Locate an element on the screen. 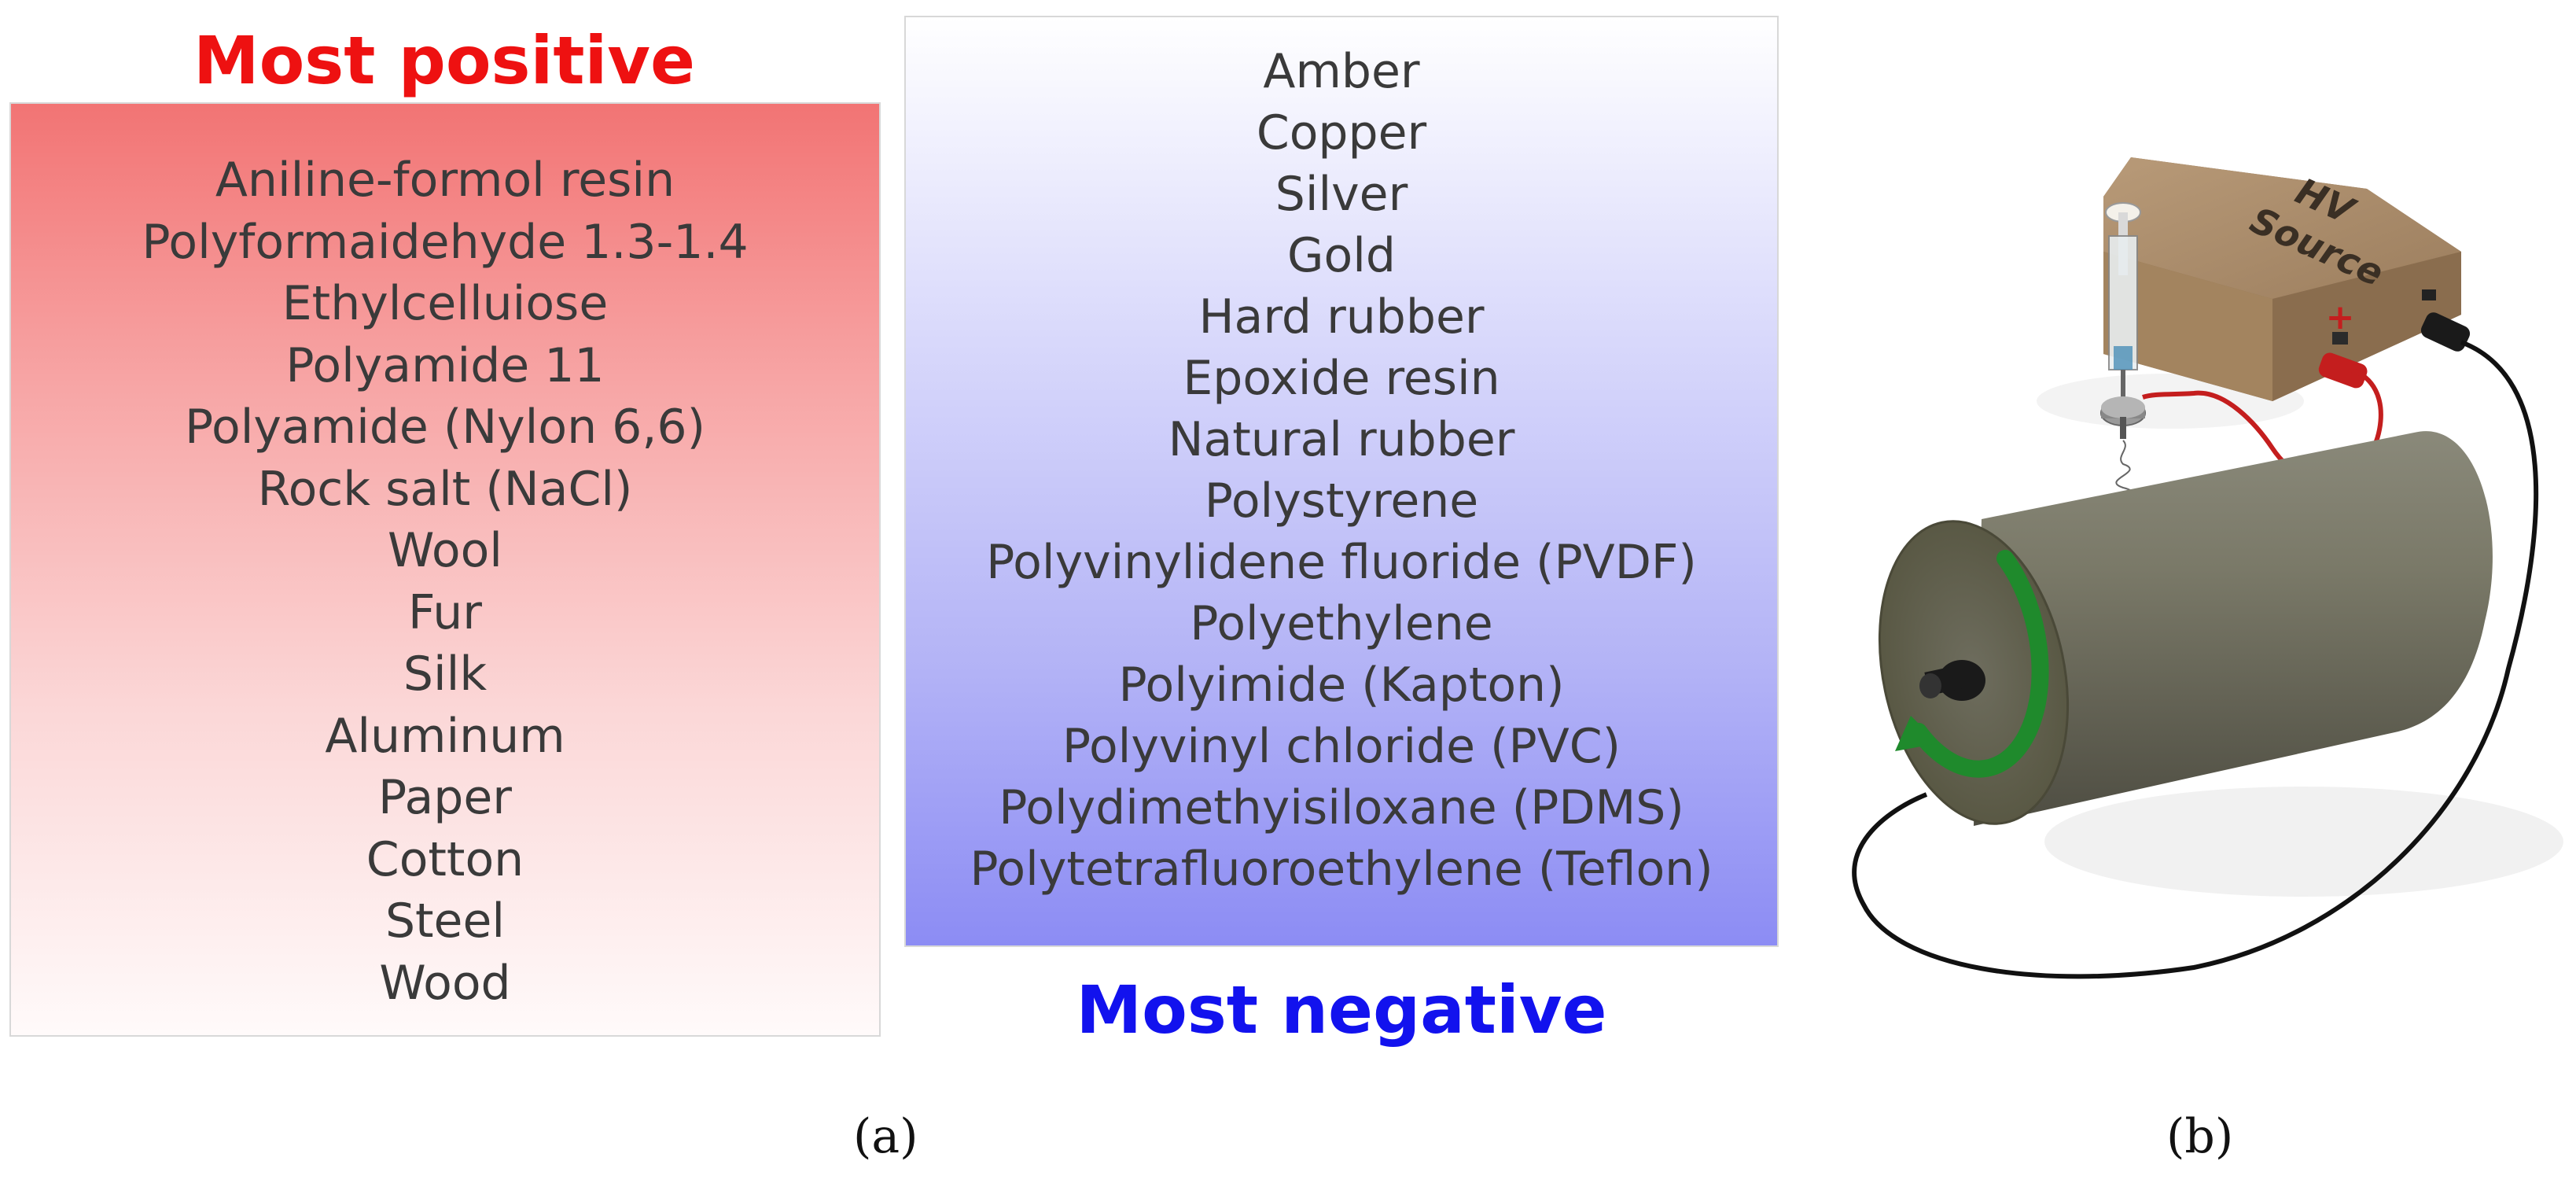 Image resolution: width=2576 pixels, height=1183 pixels. negative-item: Polystyrene is located at coordinates (1341, 501).